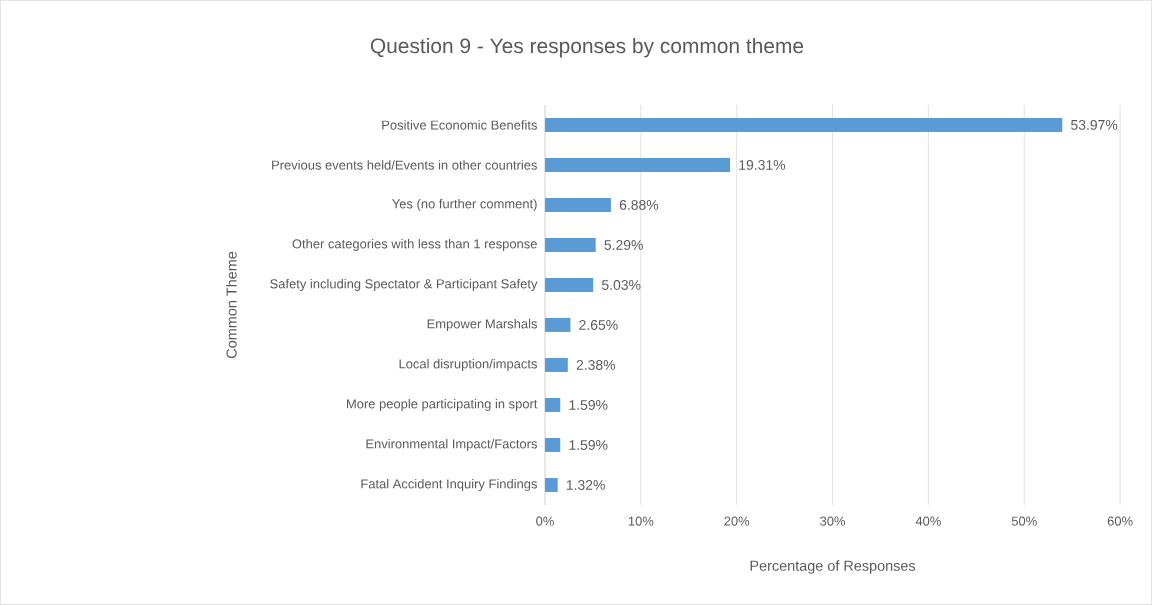  What do you see at coordinates (442, 405) in the screenshot?
I see `y-tick-label: More people participating in sport` at bounding box center [442, 405].